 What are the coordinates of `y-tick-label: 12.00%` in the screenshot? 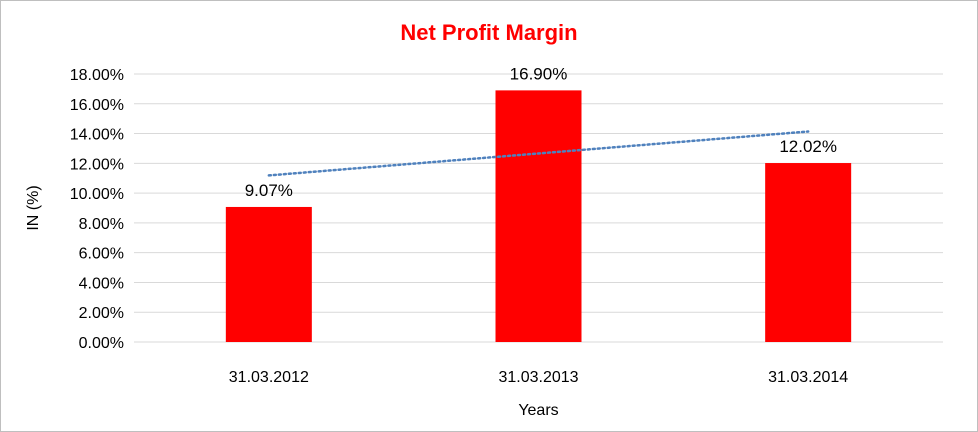 It's located at (97, 164).